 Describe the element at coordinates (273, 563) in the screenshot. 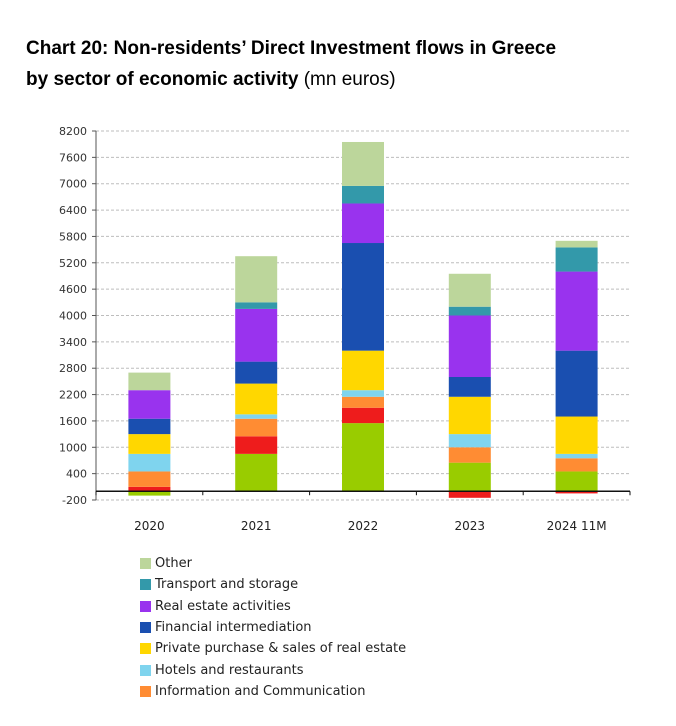

I see `legend-item-other: Other` at that location.